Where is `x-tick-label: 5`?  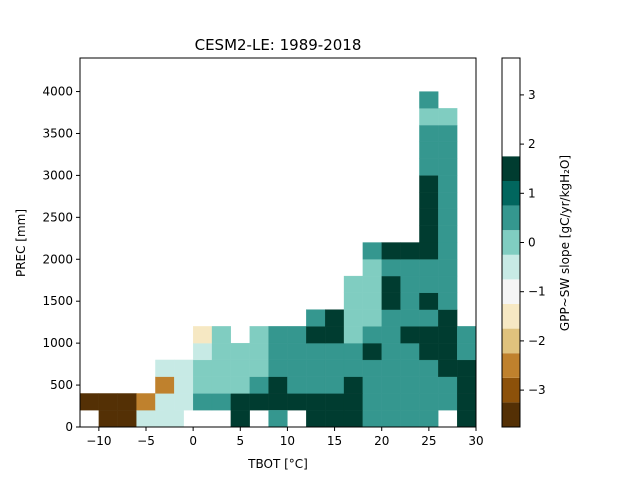 x-tick-label: 5 is located at coordinates (240, 441).